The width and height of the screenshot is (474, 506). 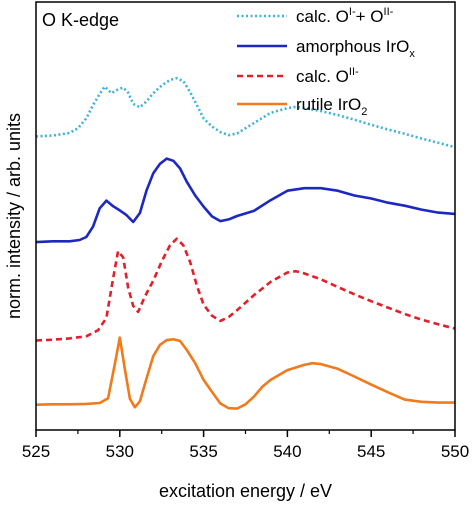 I want to click on legend-label-4: rutile IrO2, so click(x=331, y=106).